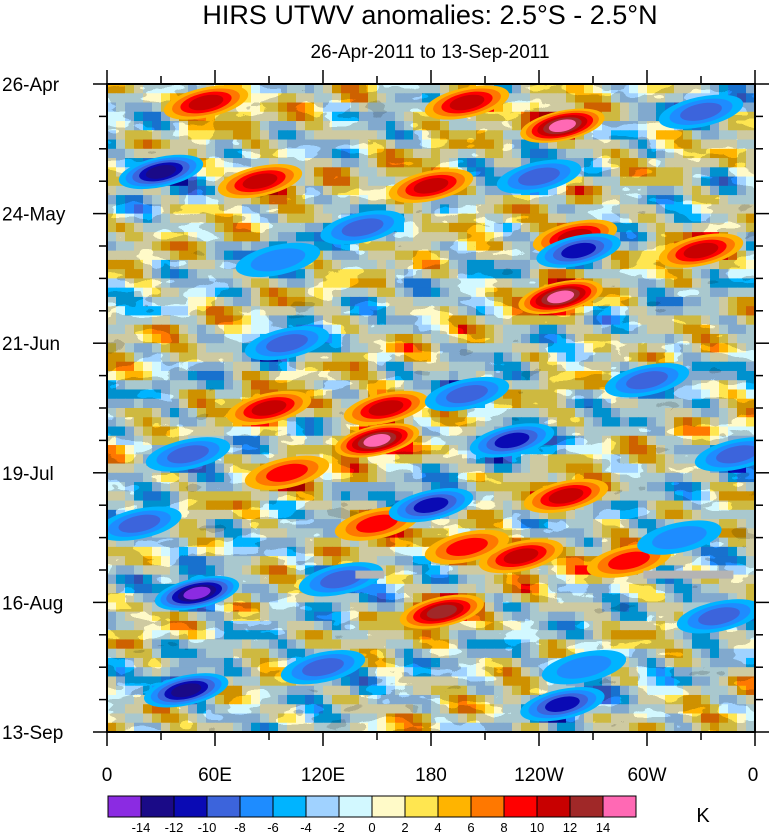 The image size is (774, 834). What do you see at coordinates (429, 52) in the screenshot?
I see `chart-subtitle: 26-Apr-2011 to 13-Sep-2011` at bounding box center [429, 52].